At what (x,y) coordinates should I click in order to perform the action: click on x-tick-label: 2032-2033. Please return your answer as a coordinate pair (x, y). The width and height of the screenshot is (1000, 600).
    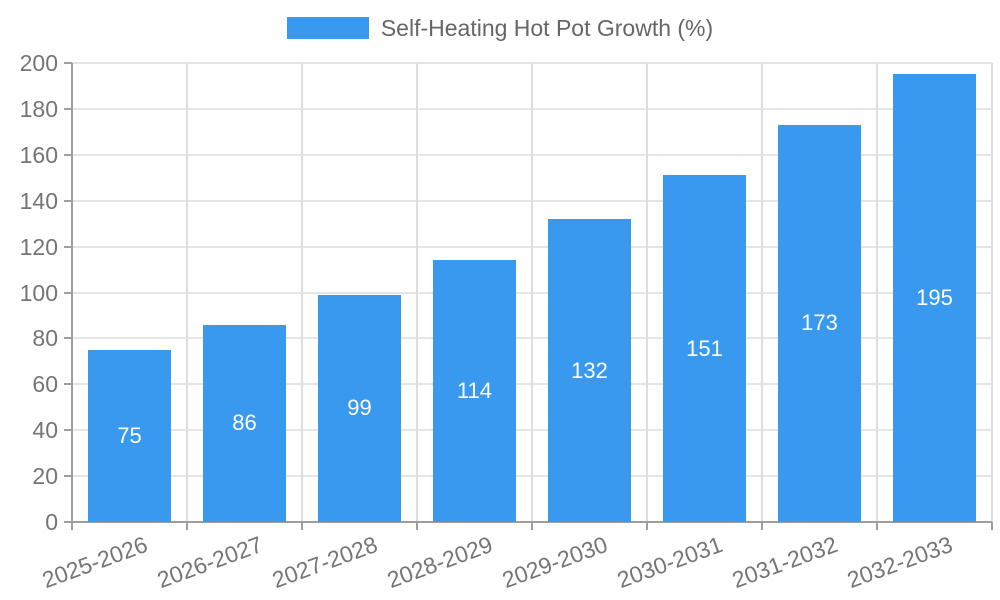
    Looking at the image, I should click on (899, 562).